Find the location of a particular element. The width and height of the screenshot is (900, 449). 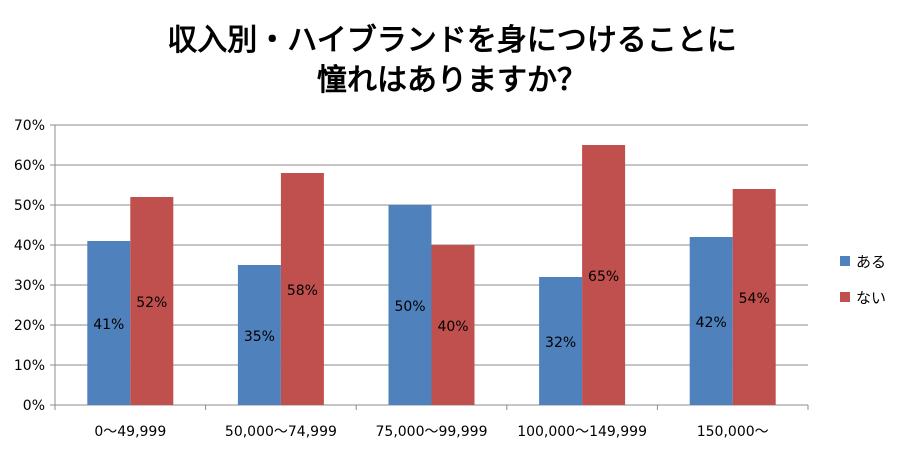

legend-label: ない is located at coordinates (871, 298).